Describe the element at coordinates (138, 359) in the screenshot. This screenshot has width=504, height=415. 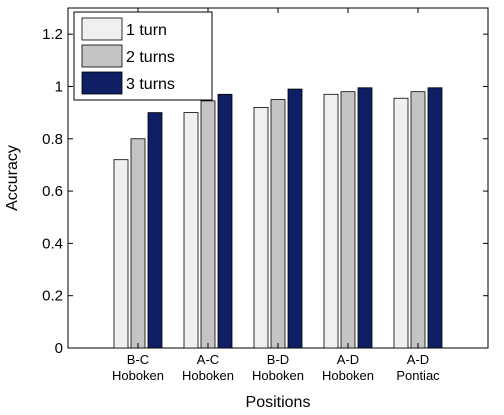
I see `x-tick-label-line1: B-C` at that location.